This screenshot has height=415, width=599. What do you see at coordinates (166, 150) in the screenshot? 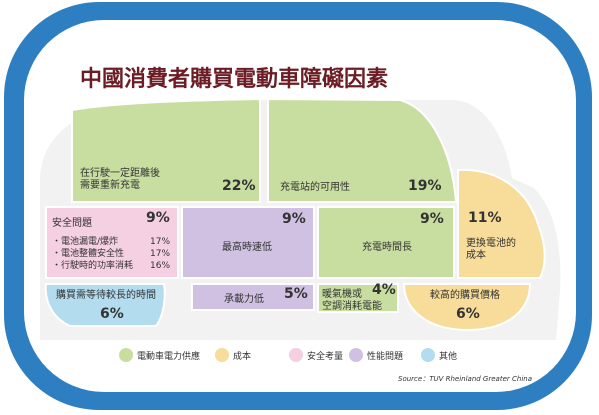
I see `tile-shape-range` at bounding box center [166, 150].